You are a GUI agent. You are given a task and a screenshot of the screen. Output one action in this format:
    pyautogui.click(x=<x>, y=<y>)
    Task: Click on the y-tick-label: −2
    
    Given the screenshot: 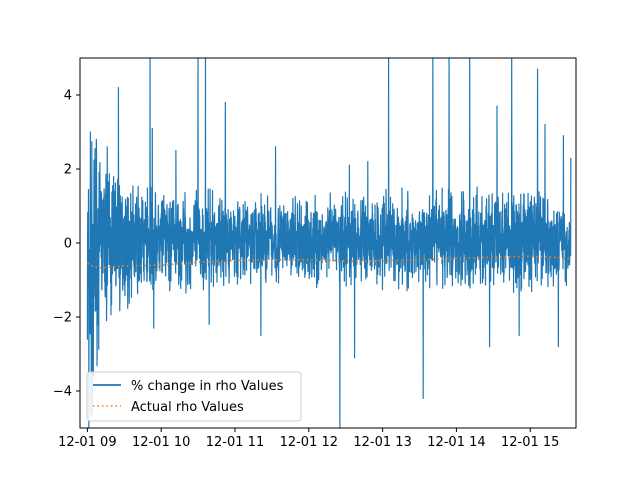 What is the action you would take?
    pyautogui.click(x=62, y=318)
    